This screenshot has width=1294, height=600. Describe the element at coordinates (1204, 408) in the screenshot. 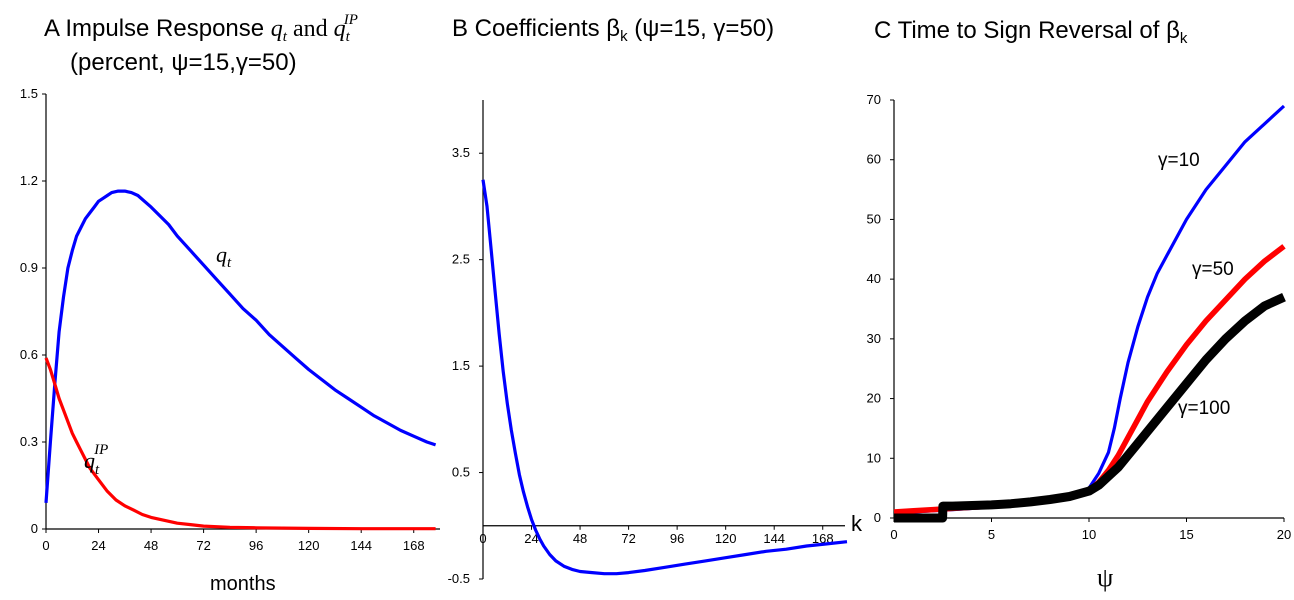

I see `panel-c-series-label-gamma100: γ=100` at that location.